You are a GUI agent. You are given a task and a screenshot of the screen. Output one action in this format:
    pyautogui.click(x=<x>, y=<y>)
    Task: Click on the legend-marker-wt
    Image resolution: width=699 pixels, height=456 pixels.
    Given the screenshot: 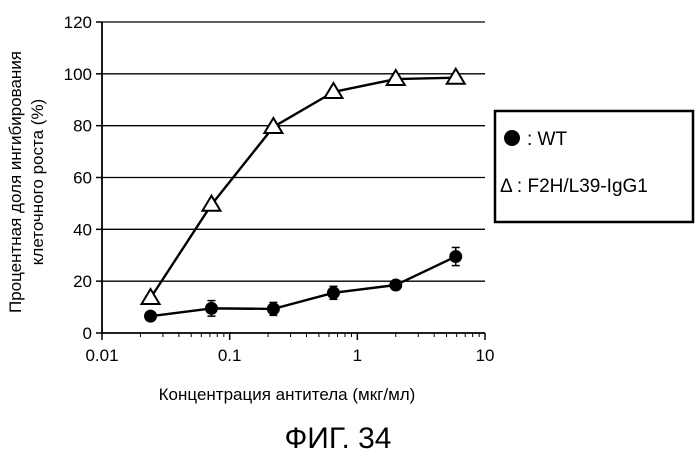 What is the action you would take?
    pyautogui.click(x=512, y=138)
    